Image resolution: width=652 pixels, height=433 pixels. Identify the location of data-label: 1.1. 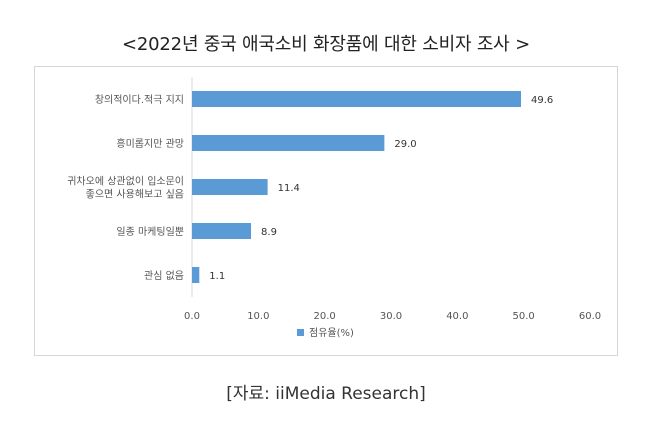
(217, 276).